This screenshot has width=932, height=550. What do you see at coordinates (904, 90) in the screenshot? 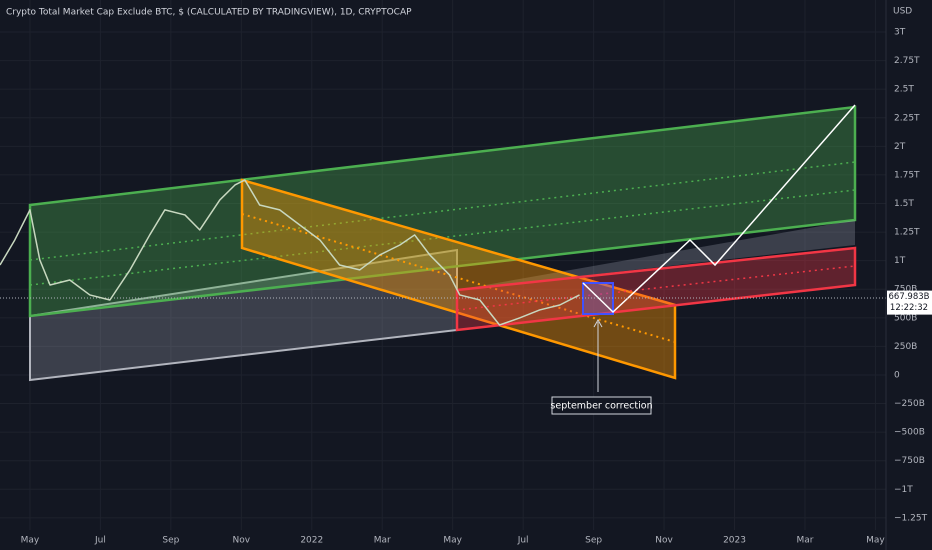
I see `y-tick-label: 2.5T` at bounding box center [904, 90].